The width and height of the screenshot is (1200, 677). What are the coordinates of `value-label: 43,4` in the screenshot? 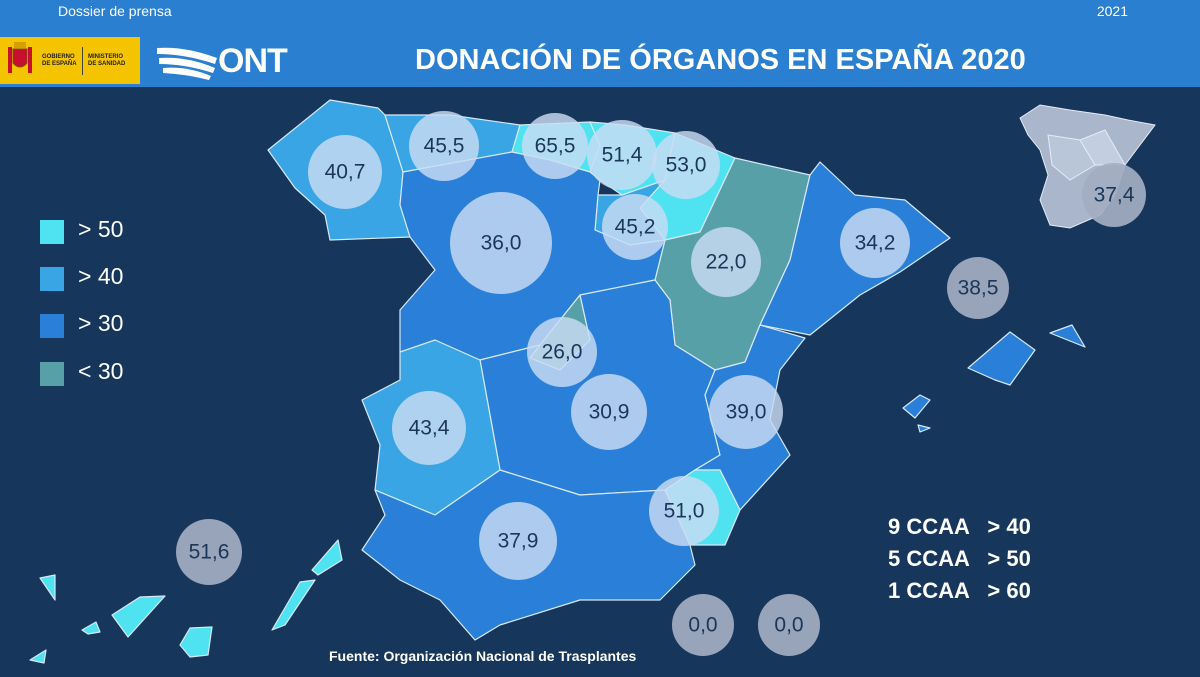 It's located at (429, 428).